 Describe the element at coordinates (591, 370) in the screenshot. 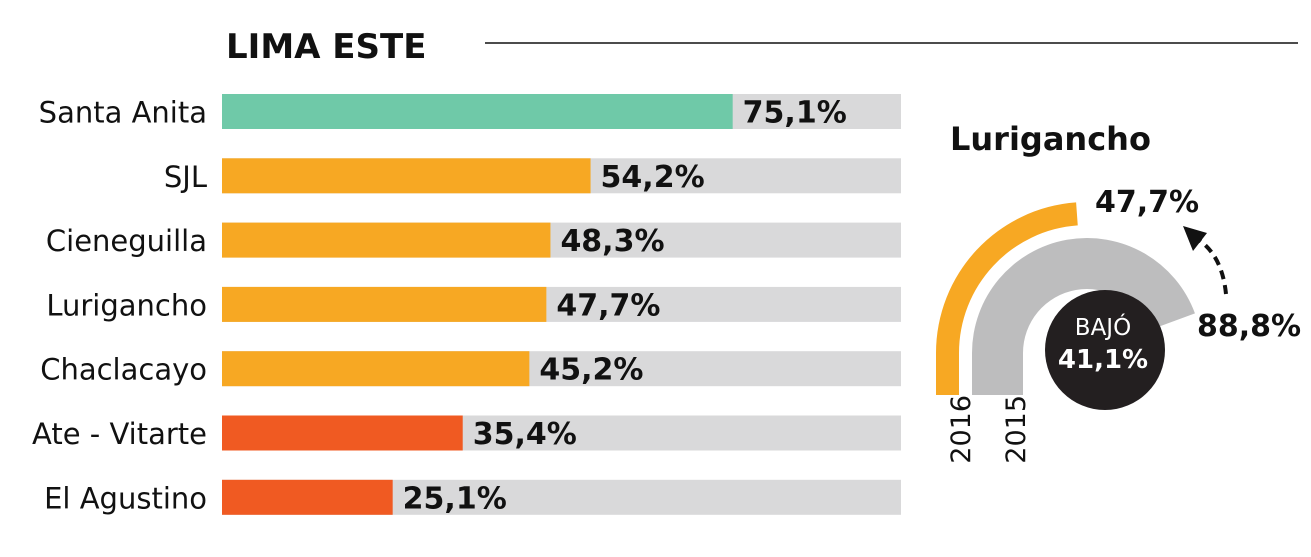

I see `value-label: 45,2%` at that location.